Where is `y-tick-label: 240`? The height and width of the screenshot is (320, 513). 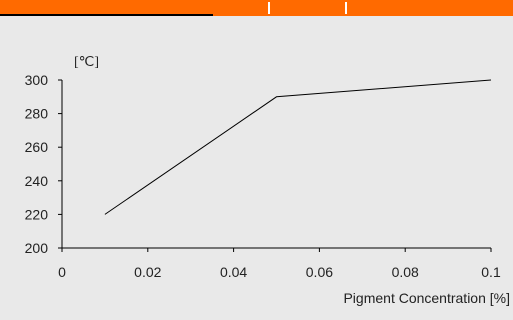 y-tick-label: 240 is located at coordinates (37, 181).